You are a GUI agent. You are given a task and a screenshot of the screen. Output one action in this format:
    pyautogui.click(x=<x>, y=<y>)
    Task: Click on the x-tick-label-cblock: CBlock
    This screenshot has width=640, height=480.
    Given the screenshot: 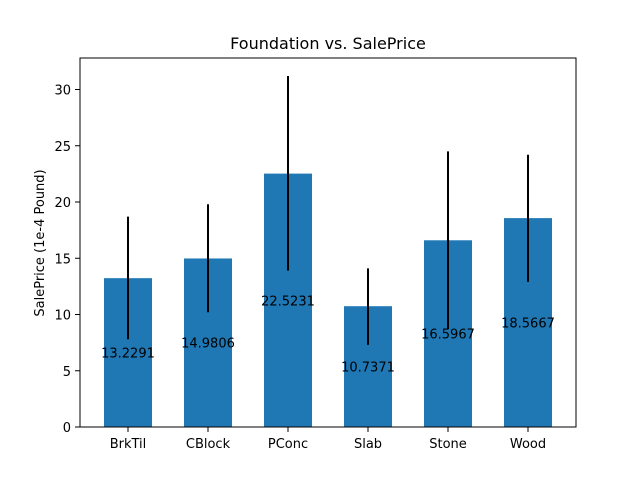 What is the action you would take?
    pyautogui.click(x=208, y=444)
    